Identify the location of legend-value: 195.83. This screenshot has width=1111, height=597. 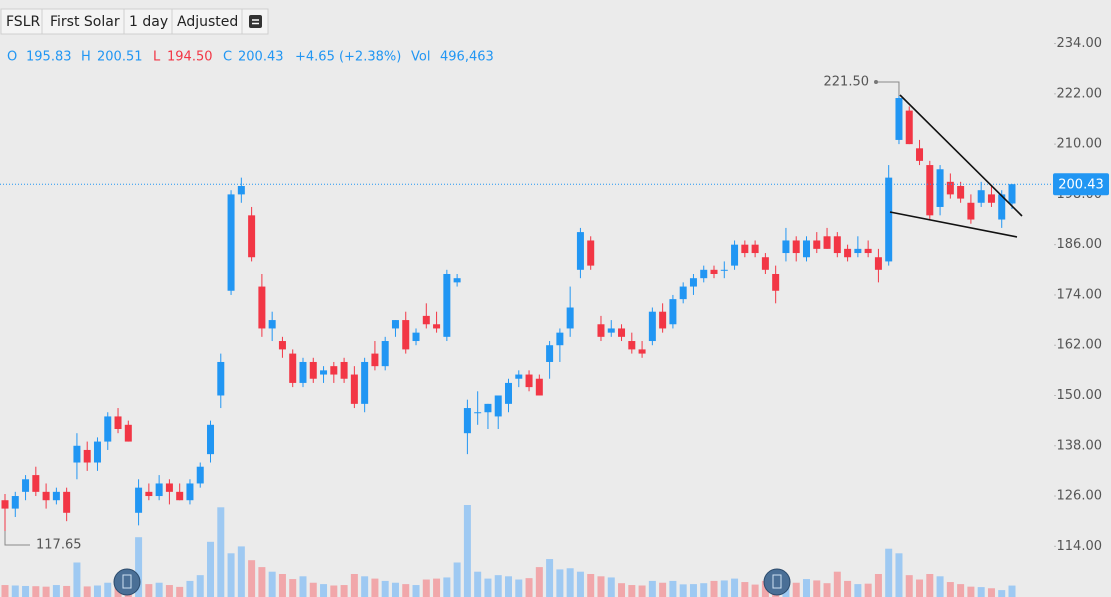
(49, 57).